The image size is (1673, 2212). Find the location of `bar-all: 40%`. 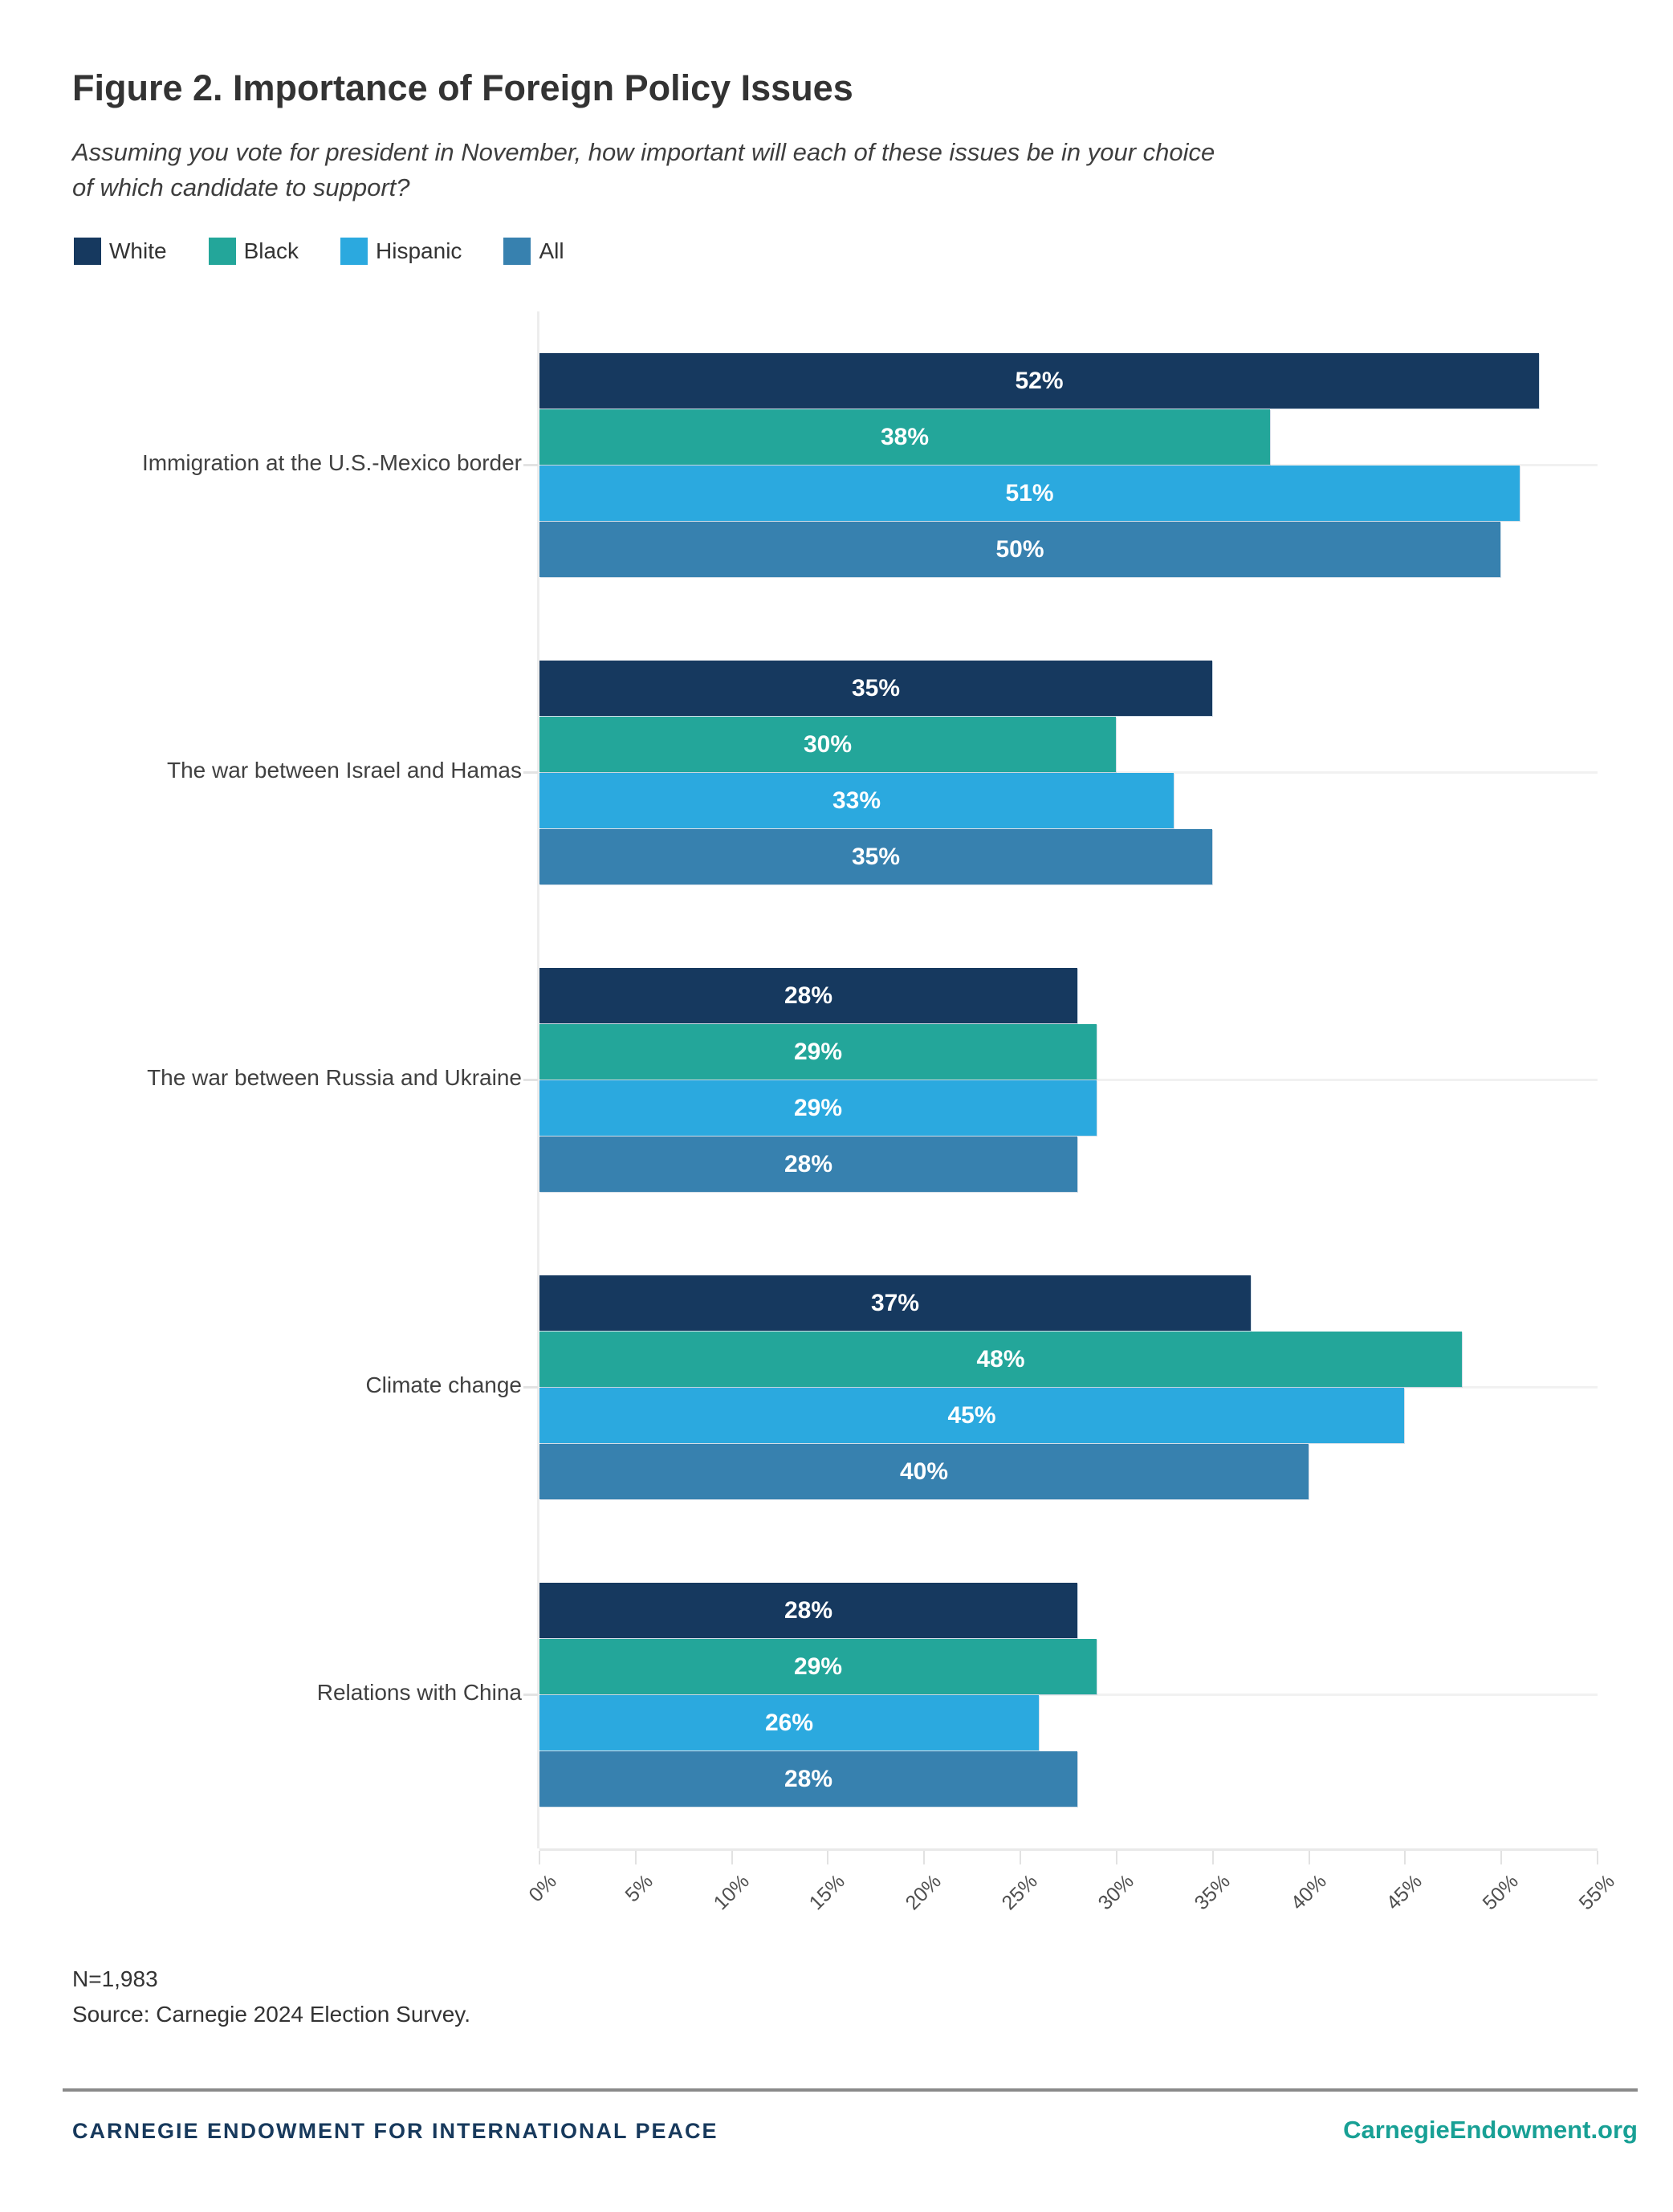

bar-all: 40% is located at coordinates (924, 1472).